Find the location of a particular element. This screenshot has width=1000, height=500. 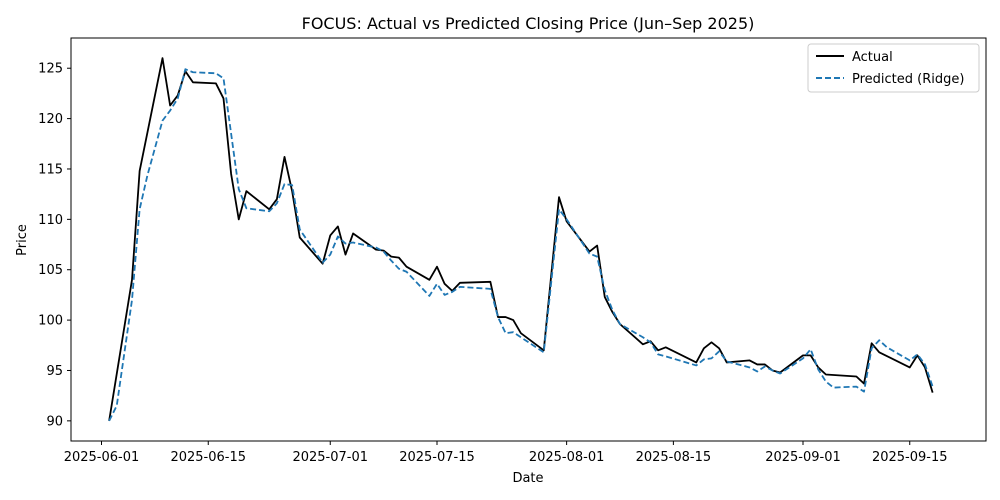

legend-label-predicted: Predicted (Ridge) is located at coordinates (908, 79).